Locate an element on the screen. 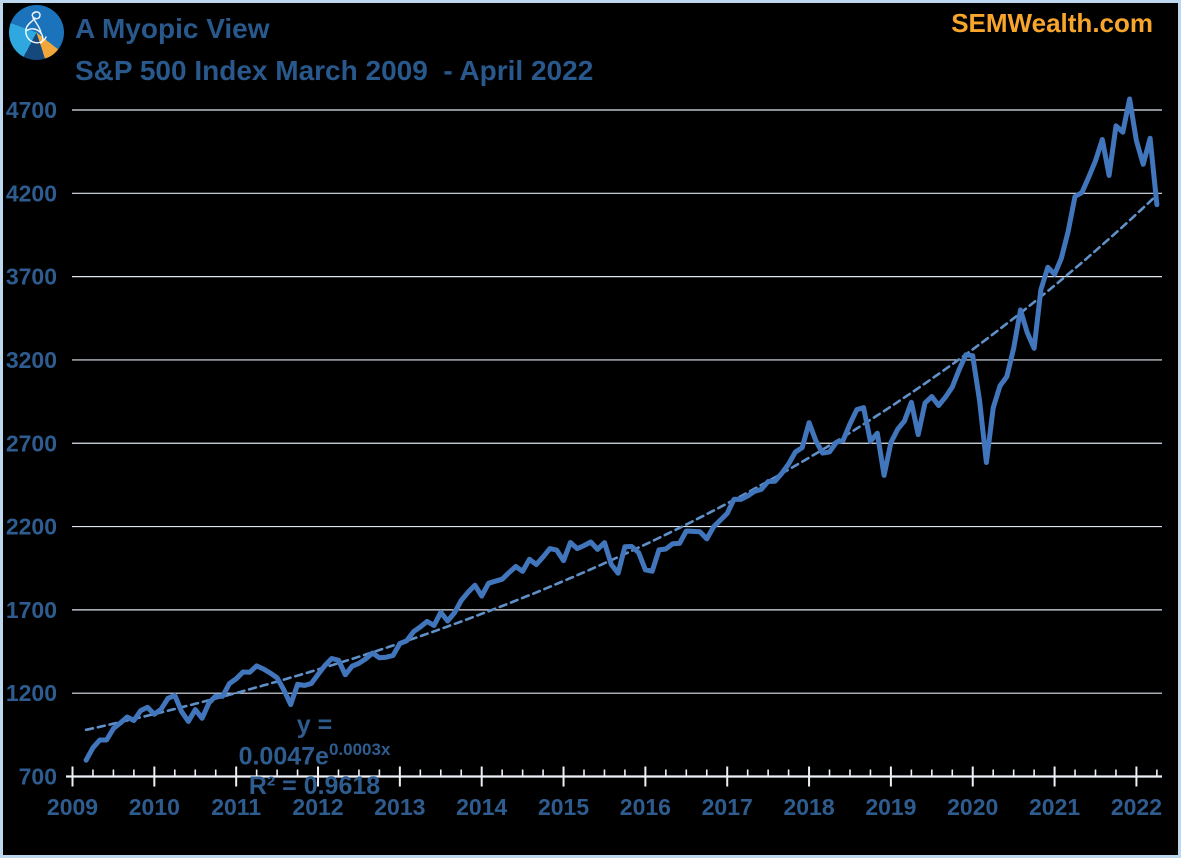 The width and height of the screenshot is (1181, 858). x-tick-label: 2012 is located at coordinates (317, 807).